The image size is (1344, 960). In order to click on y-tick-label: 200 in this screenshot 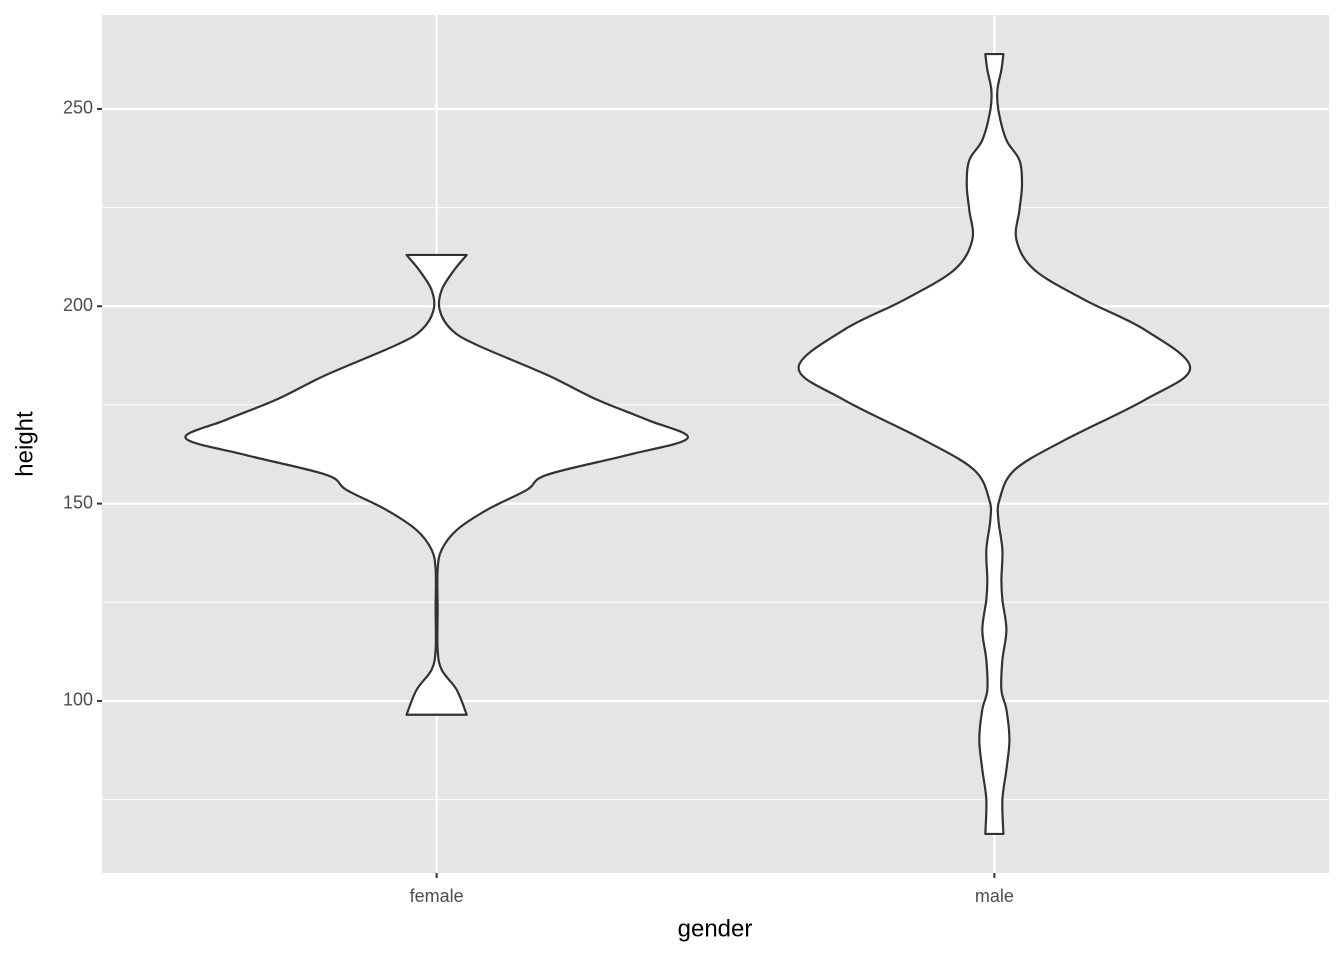, I will do `click(78, 305)`.